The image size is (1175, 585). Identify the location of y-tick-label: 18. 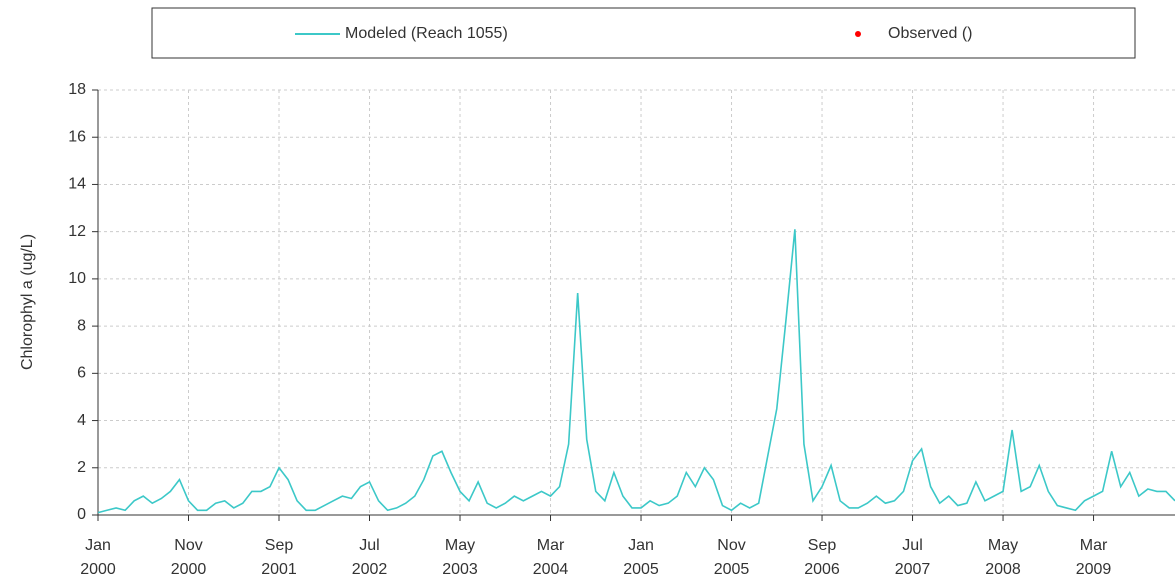
(77, 89).